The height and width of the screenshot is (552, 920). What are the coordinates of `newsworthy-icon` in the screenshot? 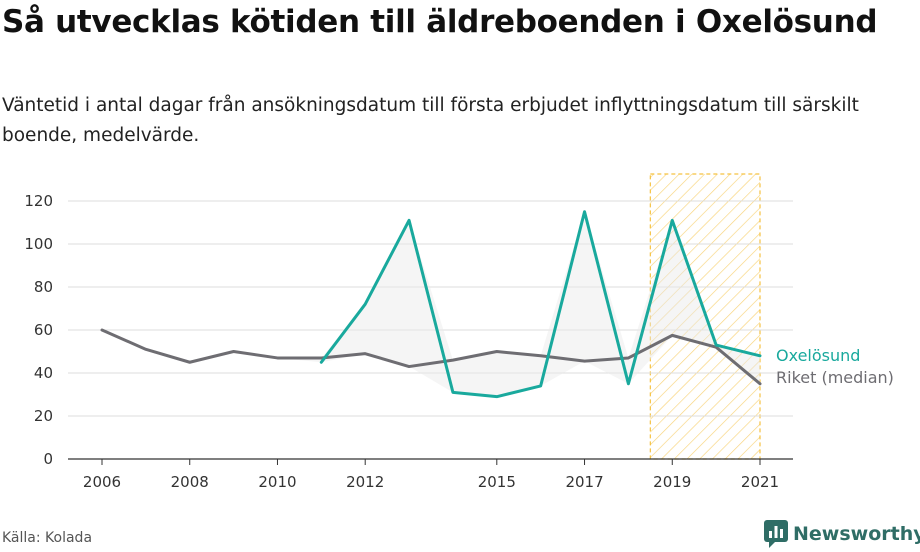 It's located at (776, 534).